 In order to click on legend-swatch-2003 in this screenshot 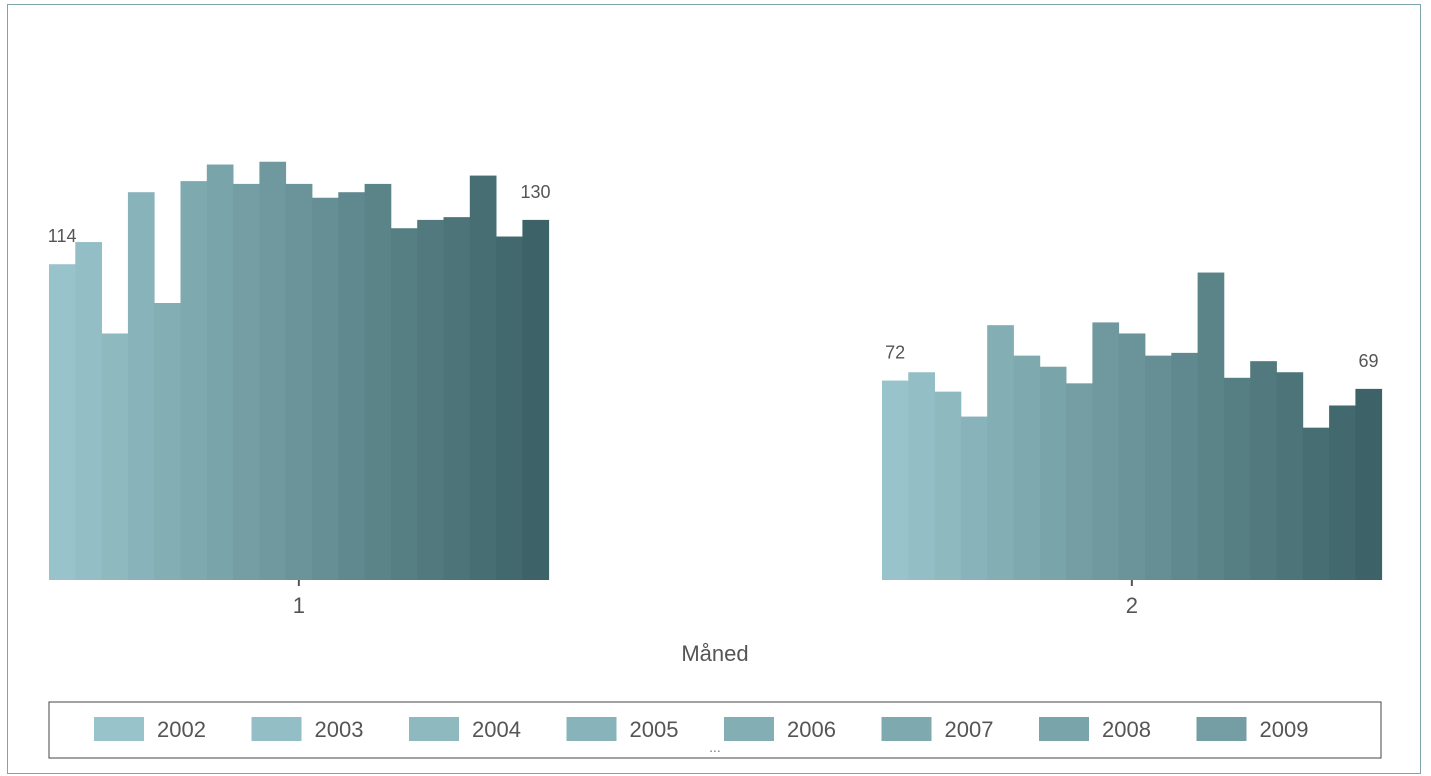, I will do `click(276, 729)`.